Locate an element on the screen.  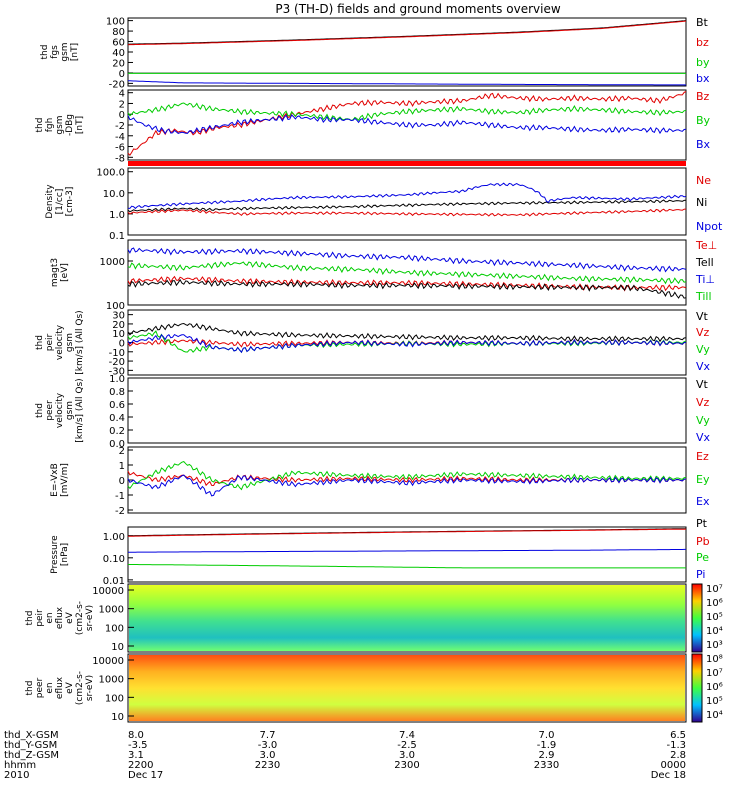
x-axis-row-label: thd_X-GSM is located at coordinates (31, 735).